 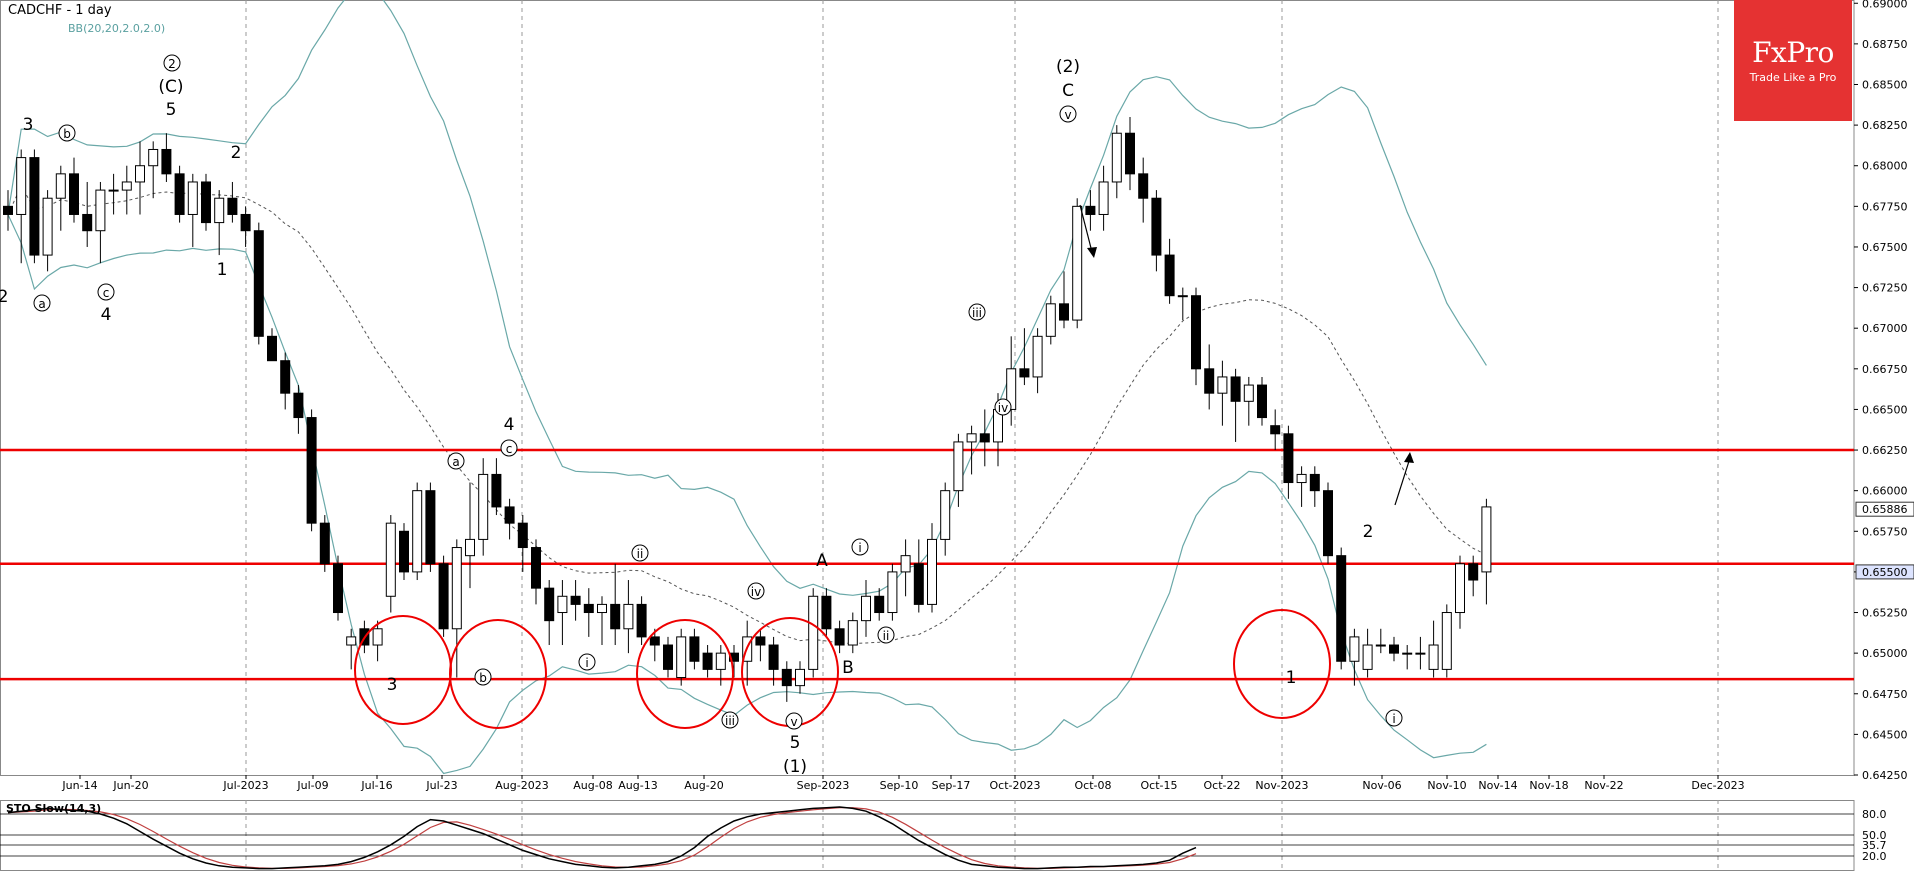 I want to click on x-tick-label: Oct-08, so click(x=1093, y=785).